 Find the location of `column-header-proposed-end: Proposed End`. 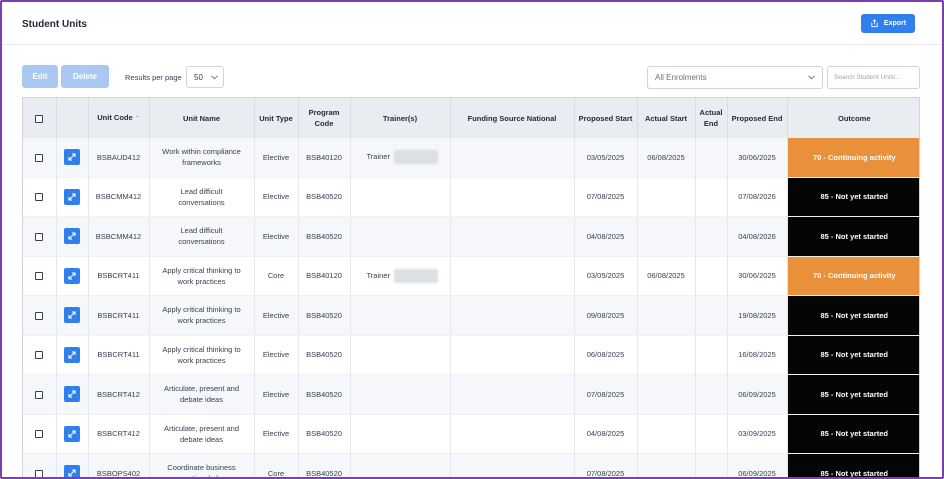

column-header-proposed-end: Proposed End is located at coordinates (757, 118).